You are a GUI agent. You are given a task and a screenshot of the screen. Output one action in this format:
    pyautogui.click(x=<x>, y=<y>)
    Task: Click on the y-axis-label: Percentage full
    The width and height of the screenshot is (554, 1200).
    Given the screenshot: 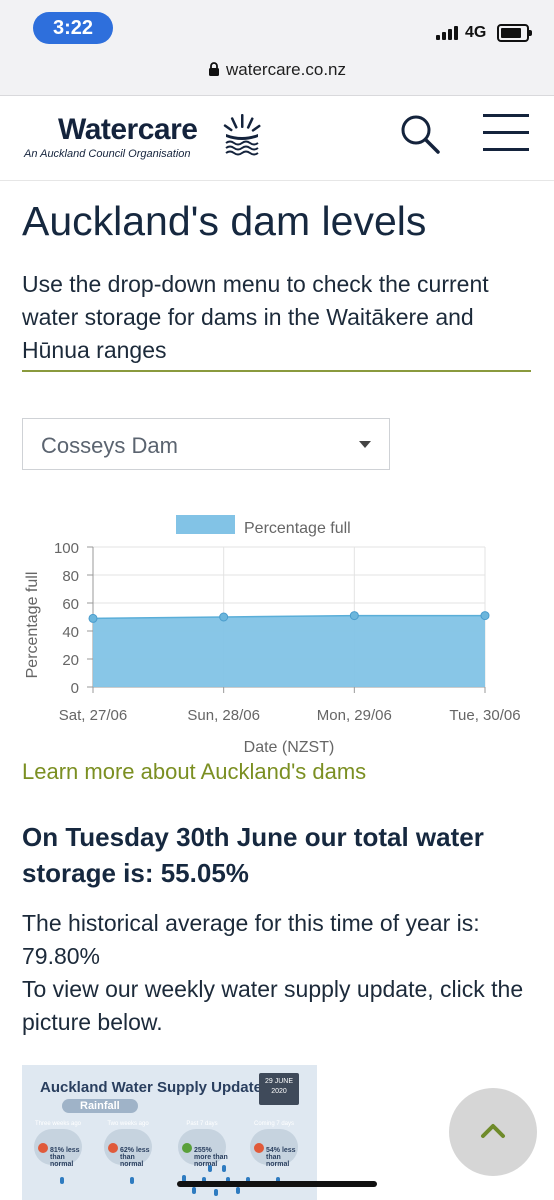 What is the action you would take?
    pyautogui.click(x=32, y=625)
    